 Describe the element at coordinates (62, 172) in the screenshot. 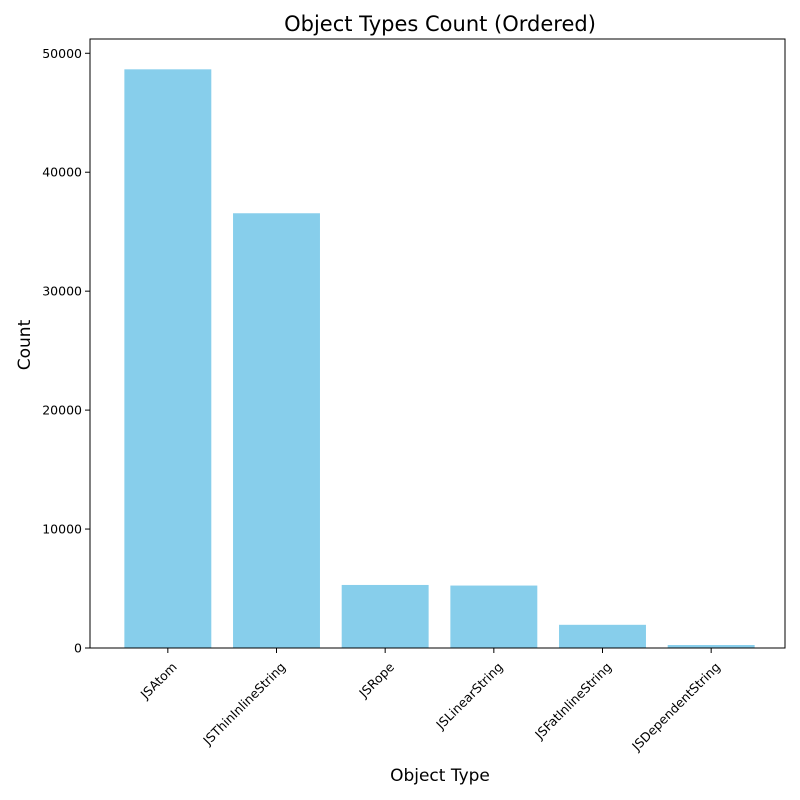

I see `y-tick-label: 40000` at that location.